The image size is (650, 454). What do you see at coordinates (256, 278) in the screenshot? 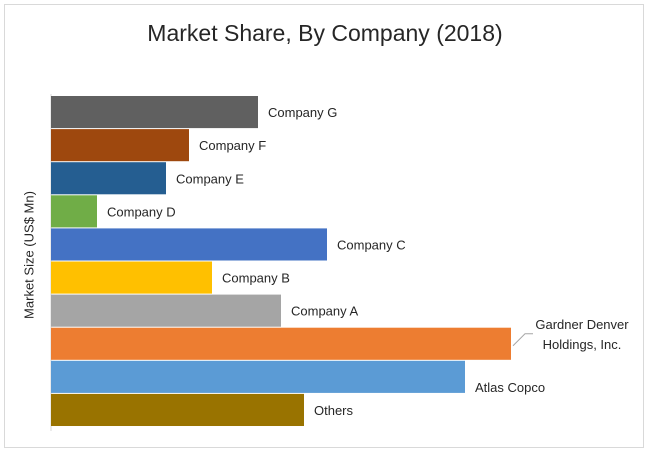
I see `bar-label-company-b: Company B` at bounding box center [256, 278].